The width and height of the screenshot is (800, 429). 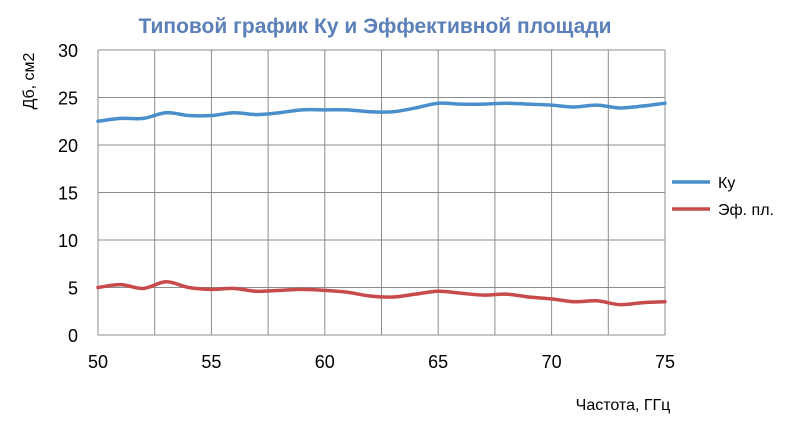 I want to click on y-tick-label: 0, so click(x=73, y=336).